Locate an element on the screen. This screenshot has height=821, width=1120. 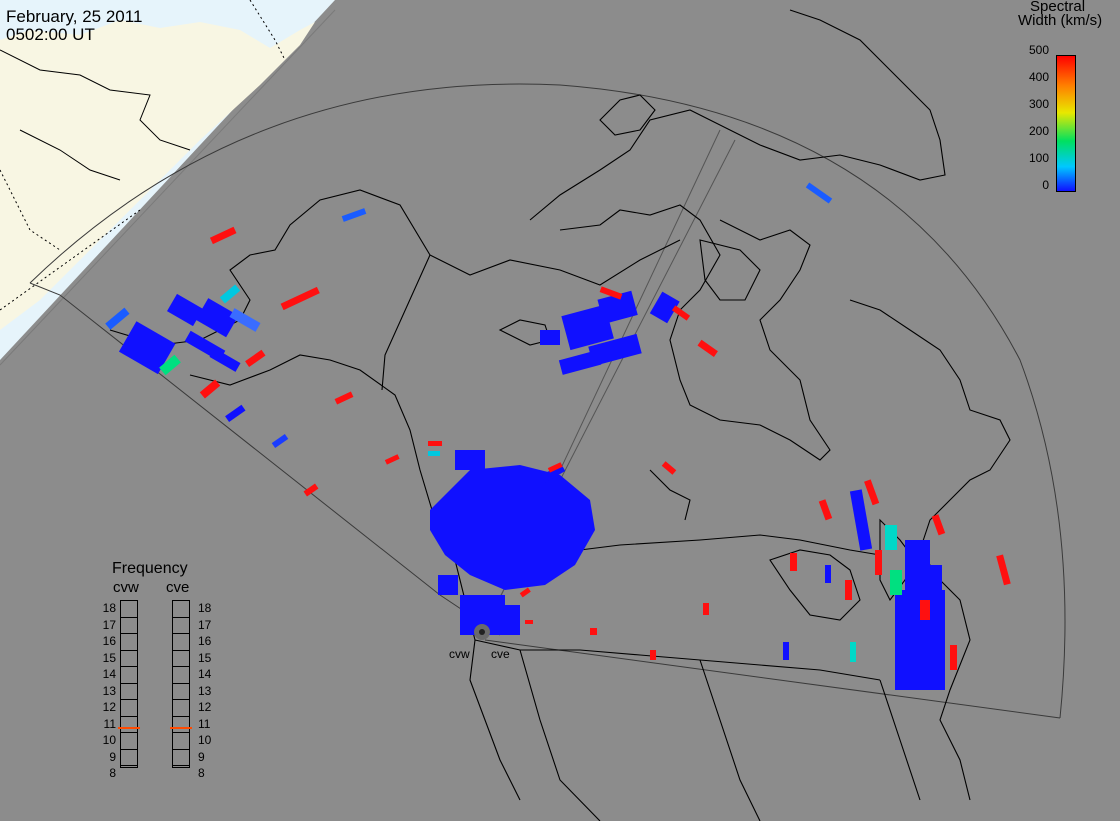
frequency-level-right: 15 is located at coordinates (205, 657).